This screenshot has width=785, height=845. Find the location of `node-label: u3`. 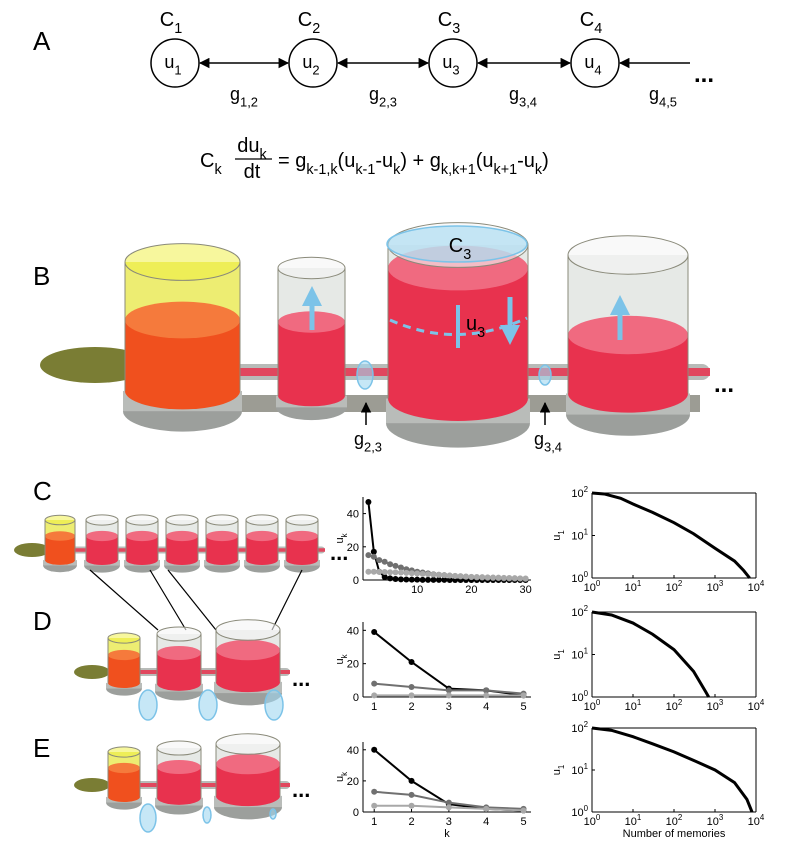

node-label: u3 is located at coordinates (450, 64).